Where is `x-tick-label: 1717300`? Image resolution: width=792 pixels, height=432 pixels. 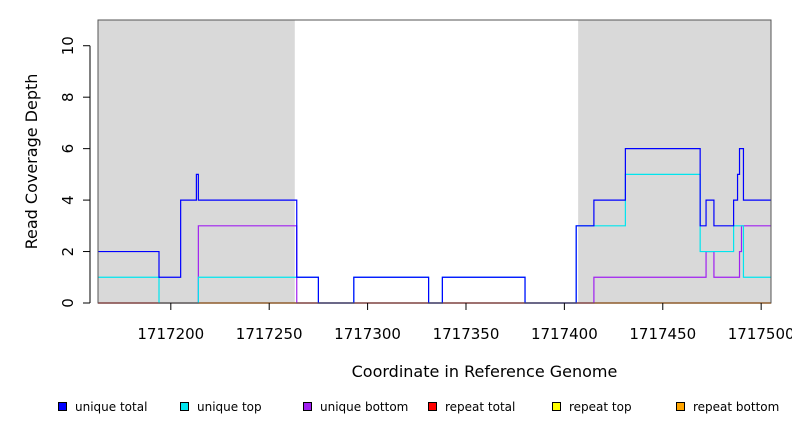
x-tick-label: 1717300 is located at coordinates (367, 334).